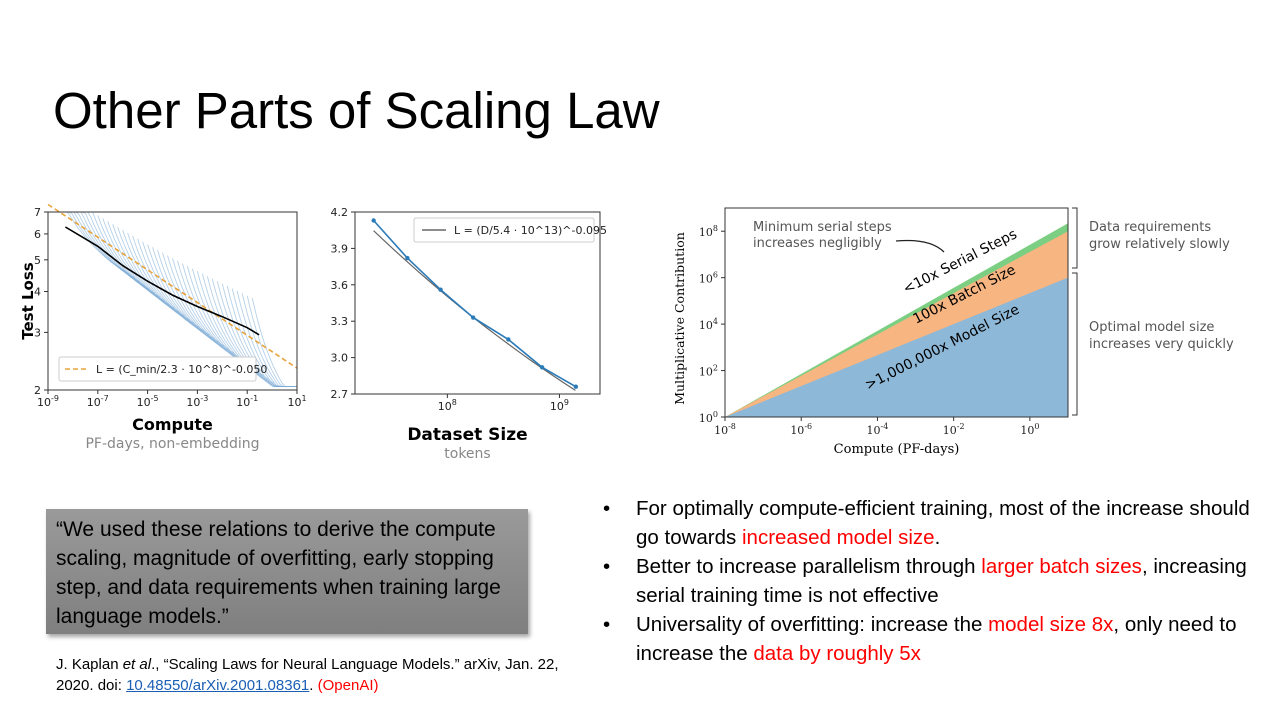 The width and height of the screenshot is (1280, 720). What do you see at coordinates (708, 324) in the screenshot?
I see `y-tick-label: 10⁴` at bounding box center [708, 324].